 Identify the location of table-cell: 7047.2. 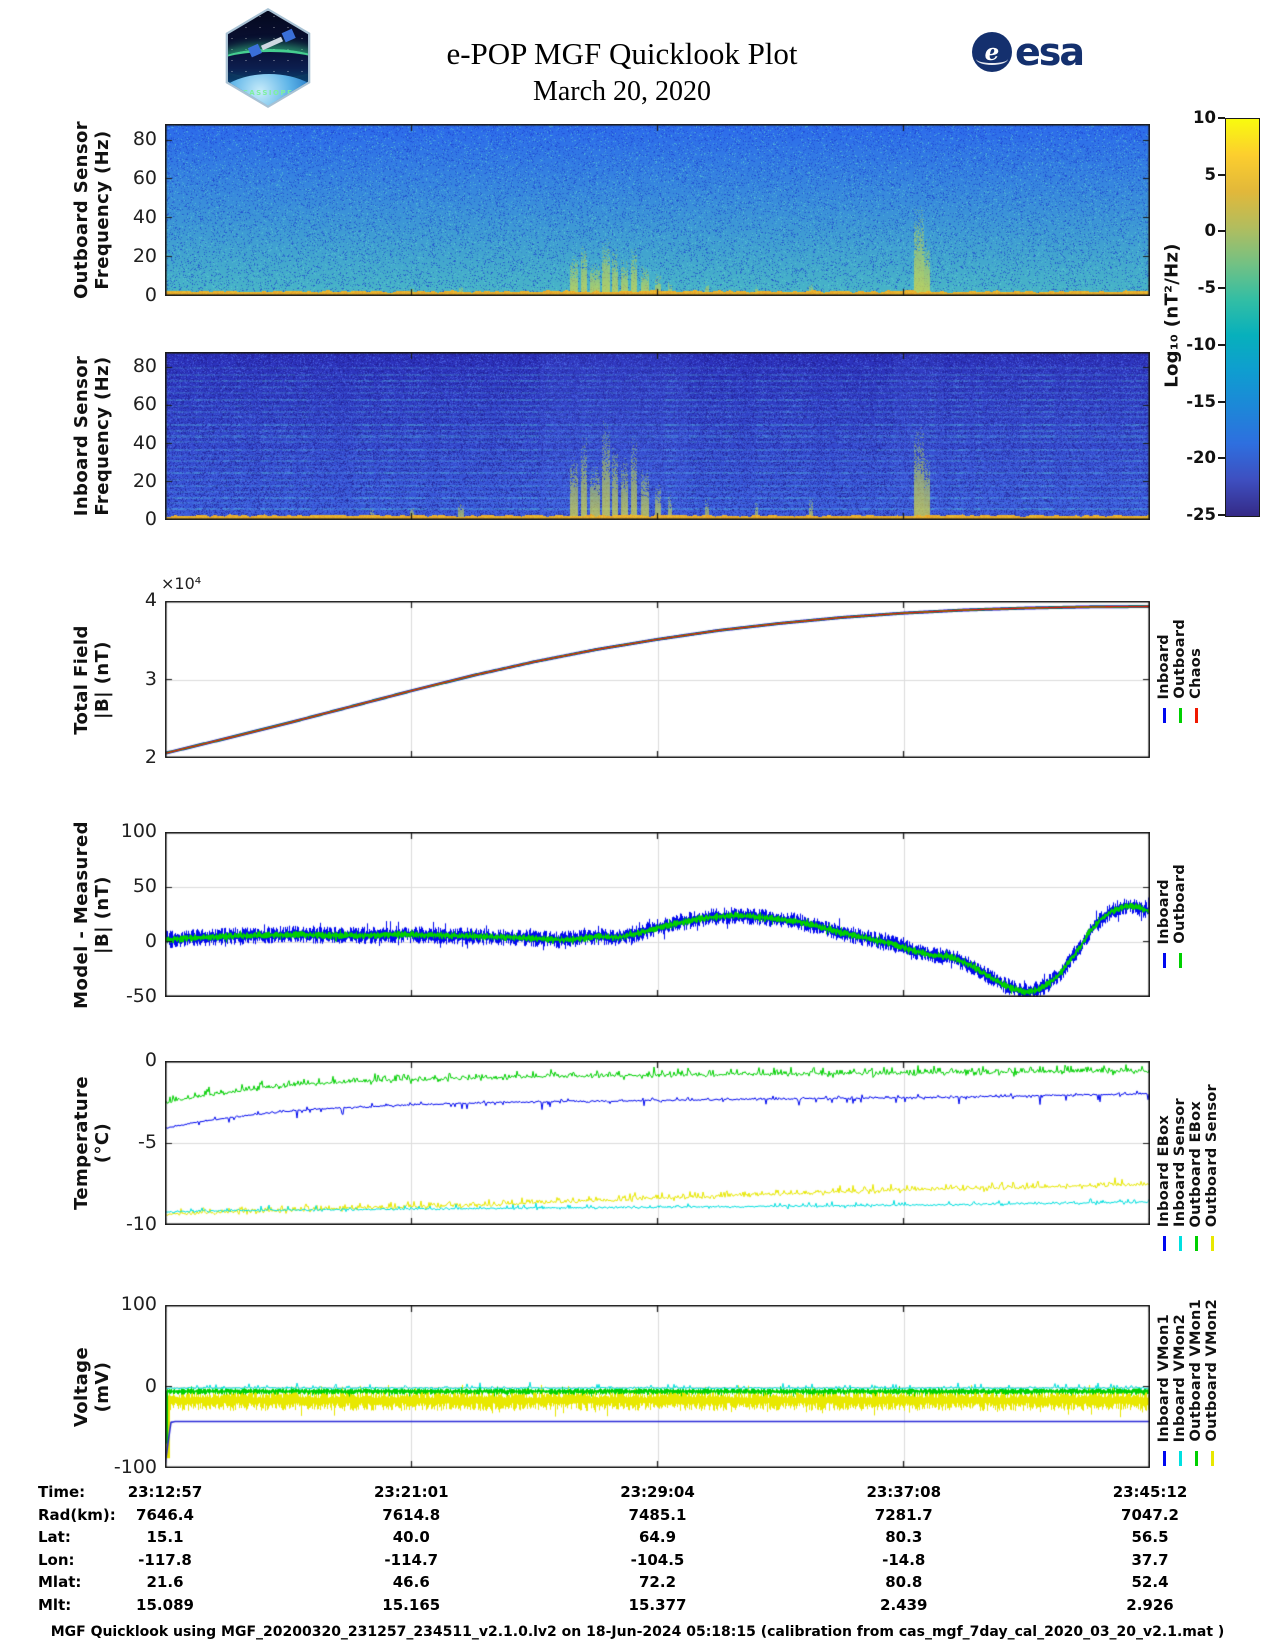
(1150, 1514).